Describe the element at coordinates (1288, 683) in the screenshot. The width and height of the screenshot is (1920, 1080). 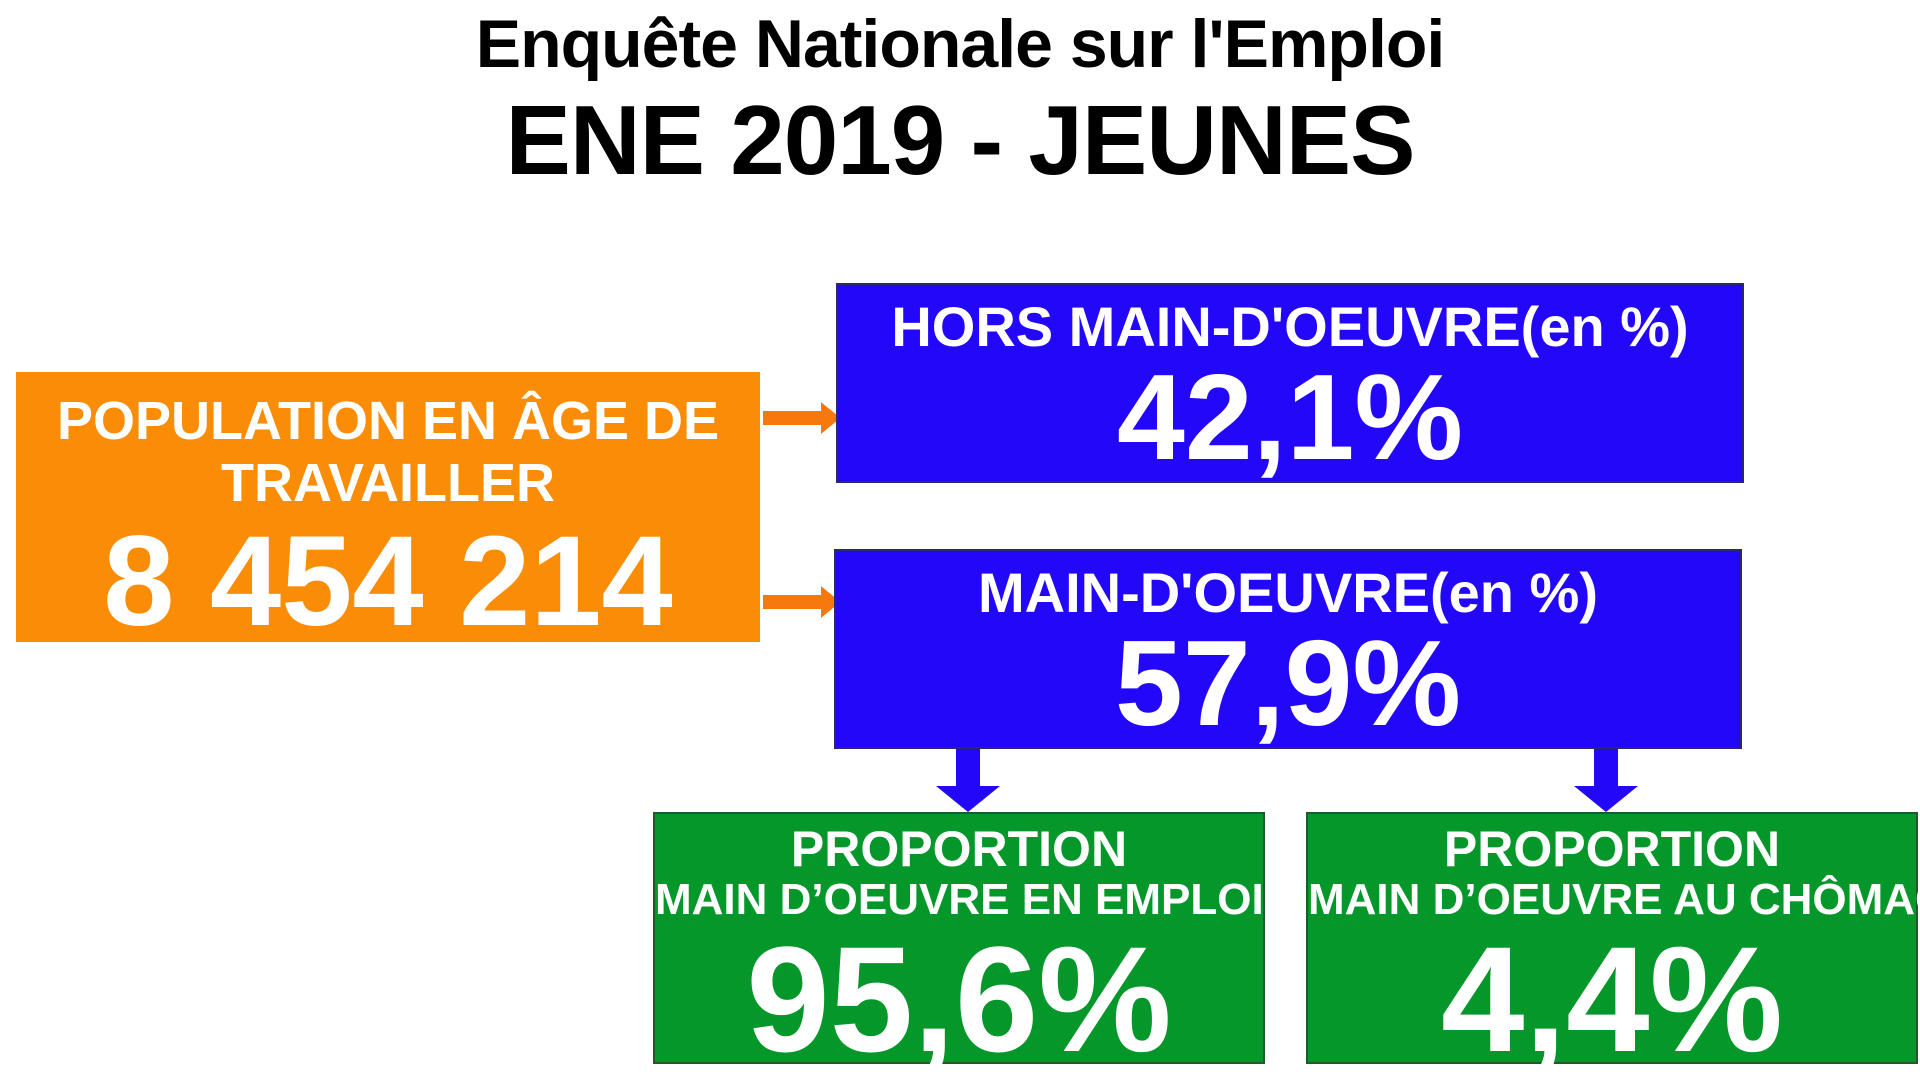
I see `main-oeuvre-value: 57,9%` at that location.